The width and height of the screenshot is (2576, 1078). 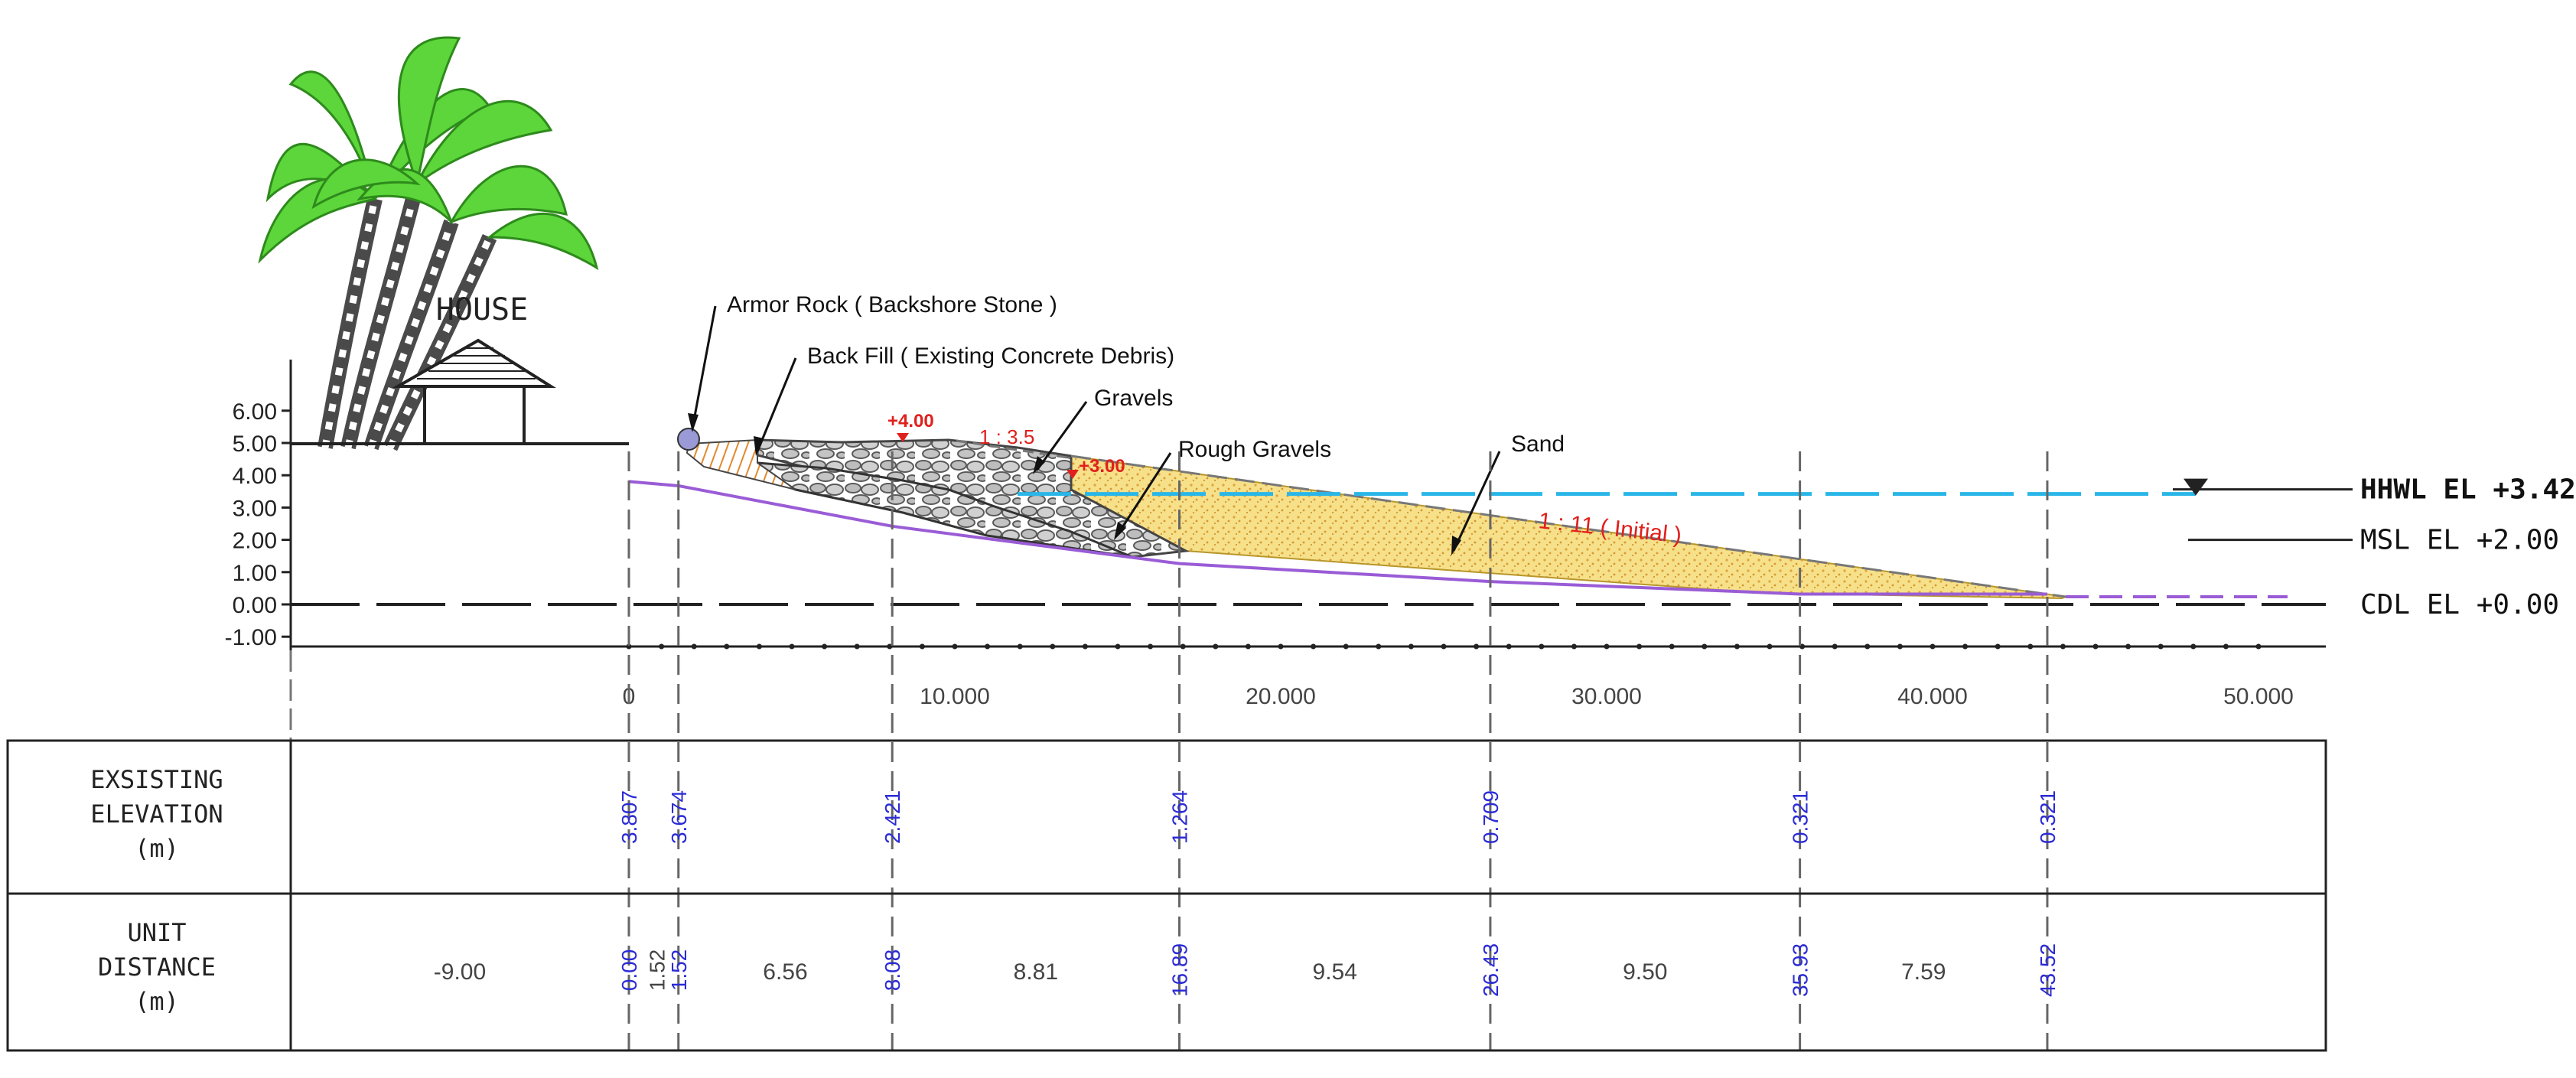 I want to click on y-axis: 6.00 5.00 4.00 3.00 2.00 1.00 0.00 -1.00, so click(x=258, y=706).